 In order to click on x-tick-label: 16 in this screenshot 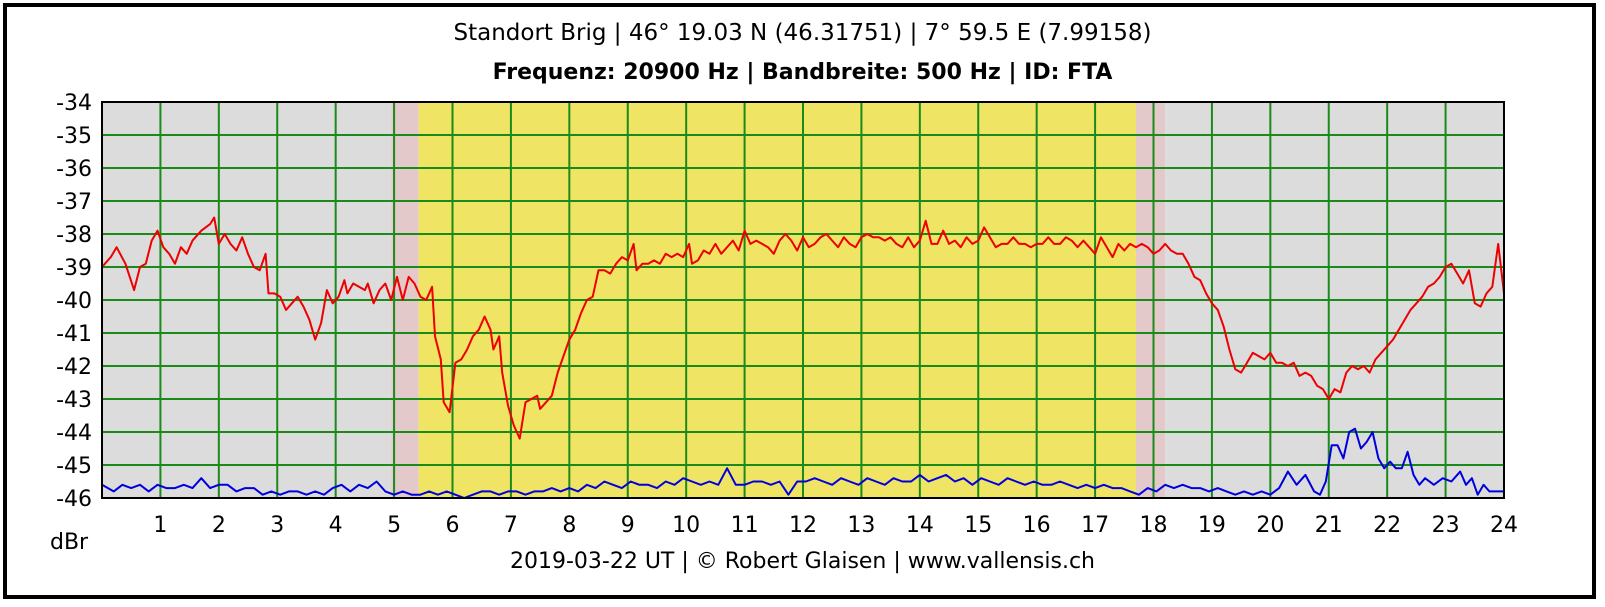, I will do `click(1037, 525)`.